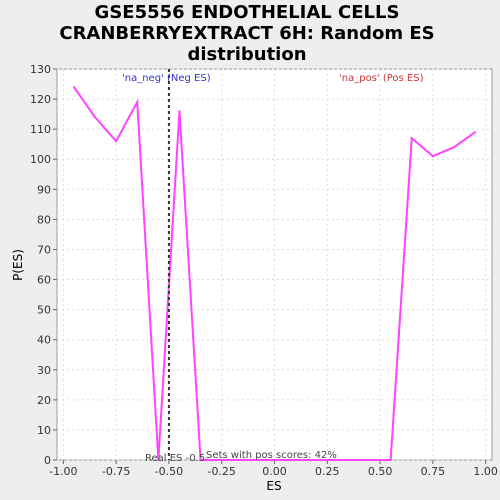 The image size is (500, 500). Describe the element at coordinates (44, 189) in the screenshot. I see `y-tick-label: 90` at that location.